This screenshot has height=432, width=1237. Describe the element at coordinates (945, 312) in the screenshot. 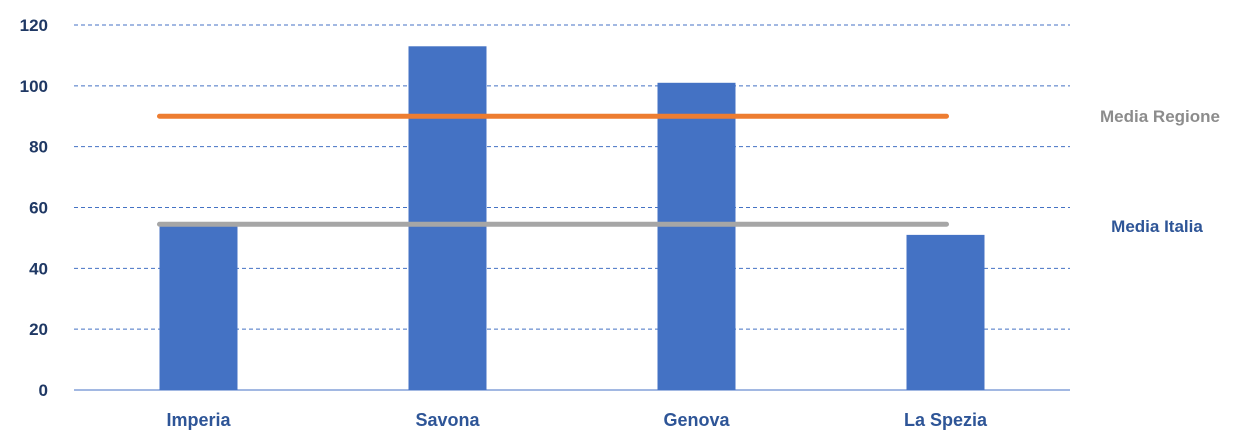

I see `bar-la-spezia` at that location.